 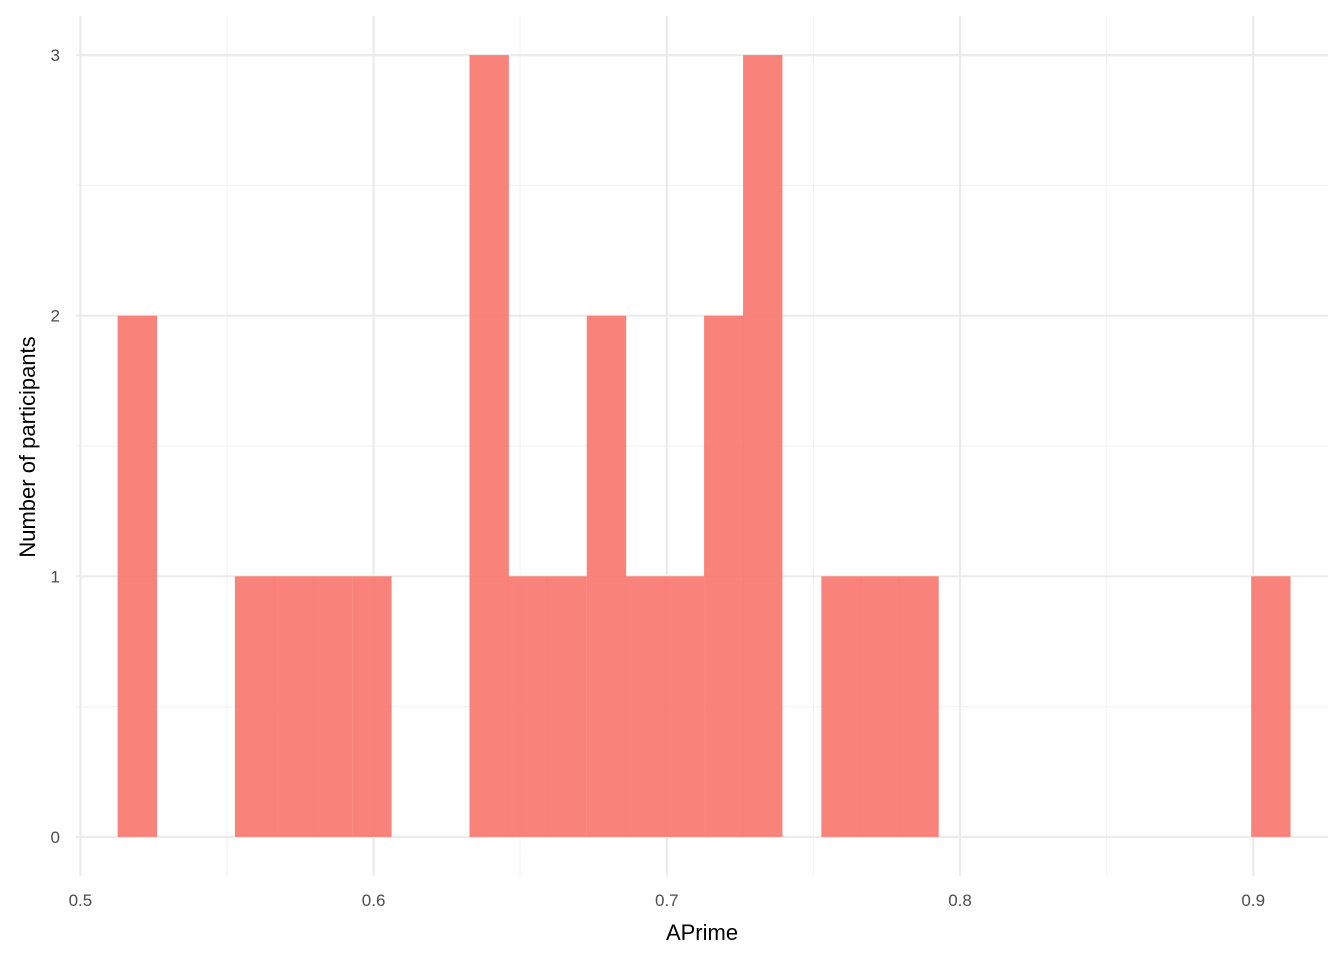 What do you see at coordinates (960, 900) in the screenshot?
I see `x-tick-label: 0.8` at bounding box center [960, 900].